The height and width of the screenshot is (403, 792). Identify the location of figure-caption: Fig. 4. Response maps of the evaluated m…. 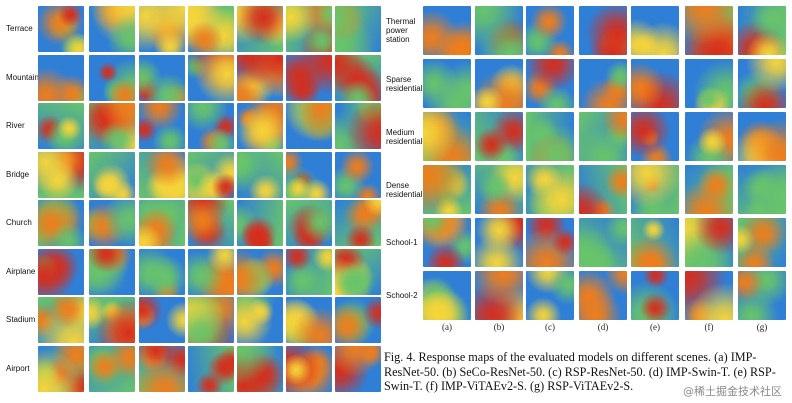
(580, 371).